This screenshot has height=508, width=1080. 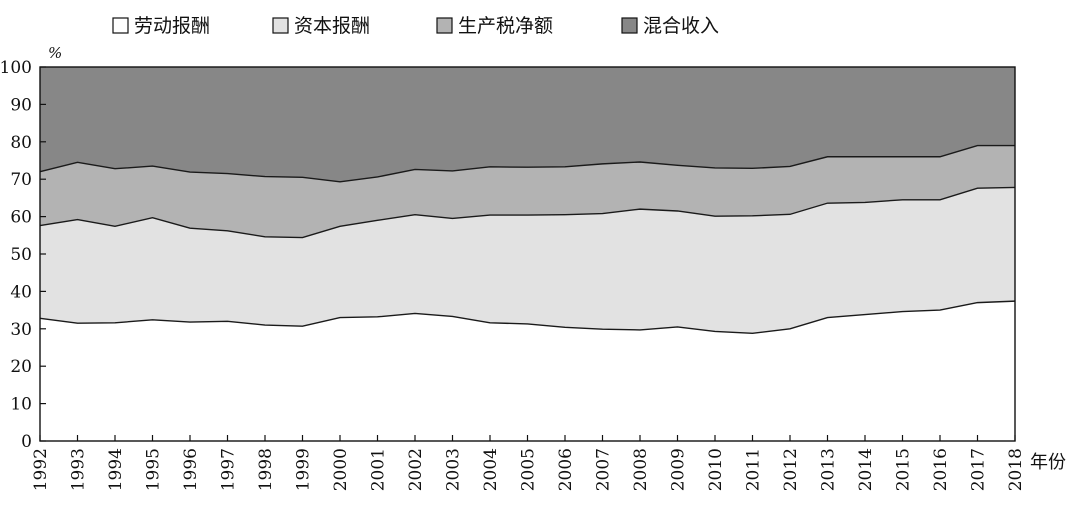 I want to click on x-tick-label: 2003, so click(x=454, y=469).